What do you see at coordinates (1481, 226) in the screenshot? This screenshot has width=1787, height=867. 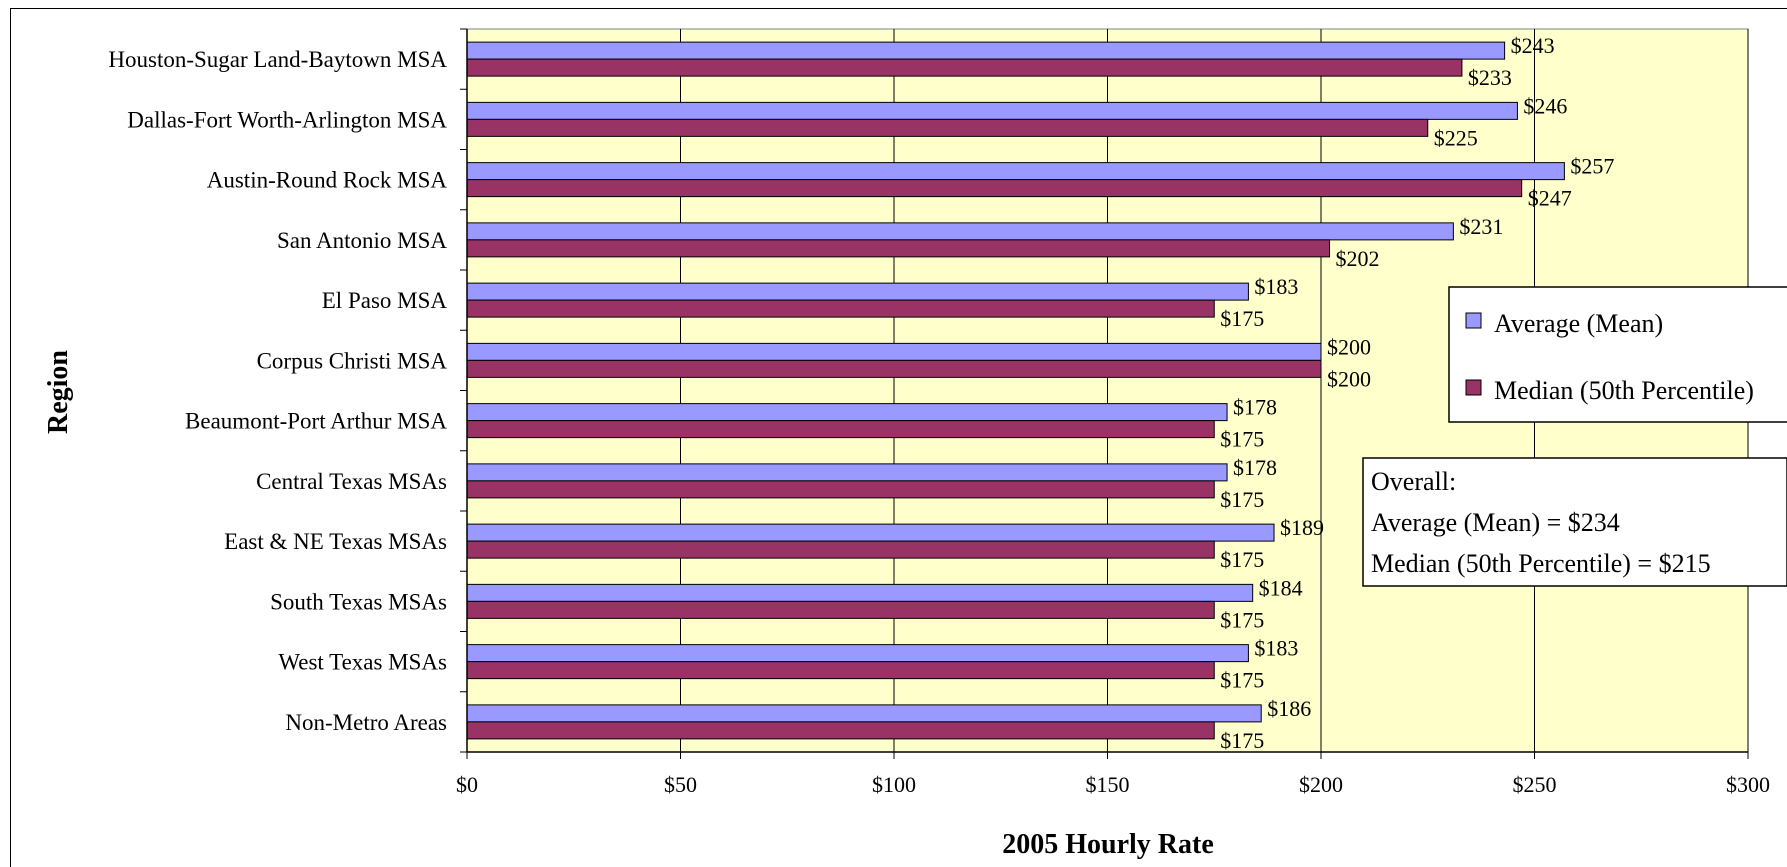 I see `data-label-mean: $231` at bounding box center [1481, 226].